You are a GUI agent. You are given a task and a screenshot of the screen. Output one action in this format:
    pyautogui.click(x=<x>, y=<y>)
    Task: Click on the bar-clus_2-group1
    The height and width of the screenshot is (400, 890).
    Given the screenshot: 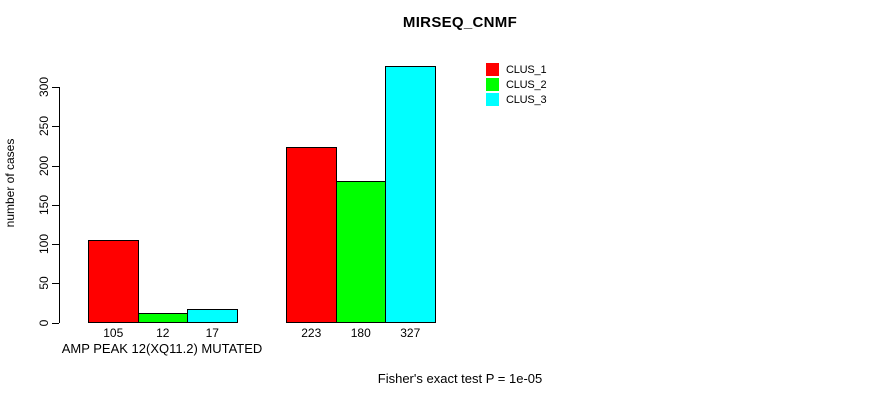 What is the action you would take?
    pyautogui.click(x=162, y=318)
    